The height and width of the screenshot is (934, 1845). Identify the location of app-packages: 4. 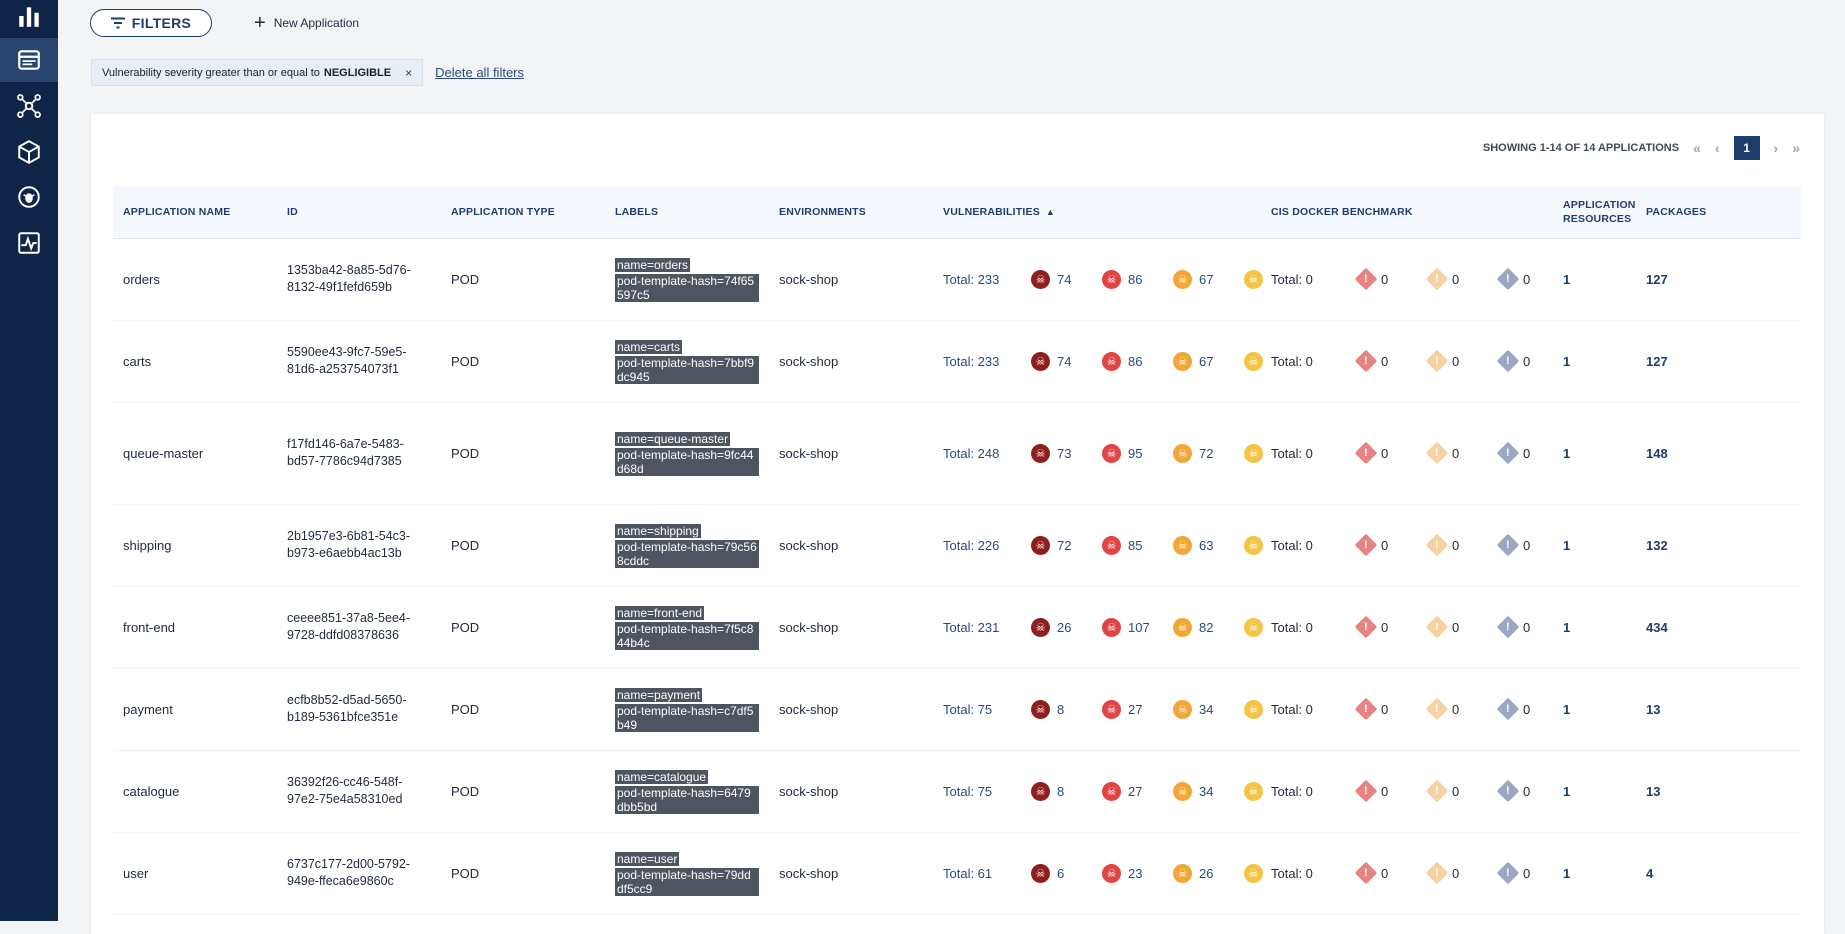
(1650, 873).